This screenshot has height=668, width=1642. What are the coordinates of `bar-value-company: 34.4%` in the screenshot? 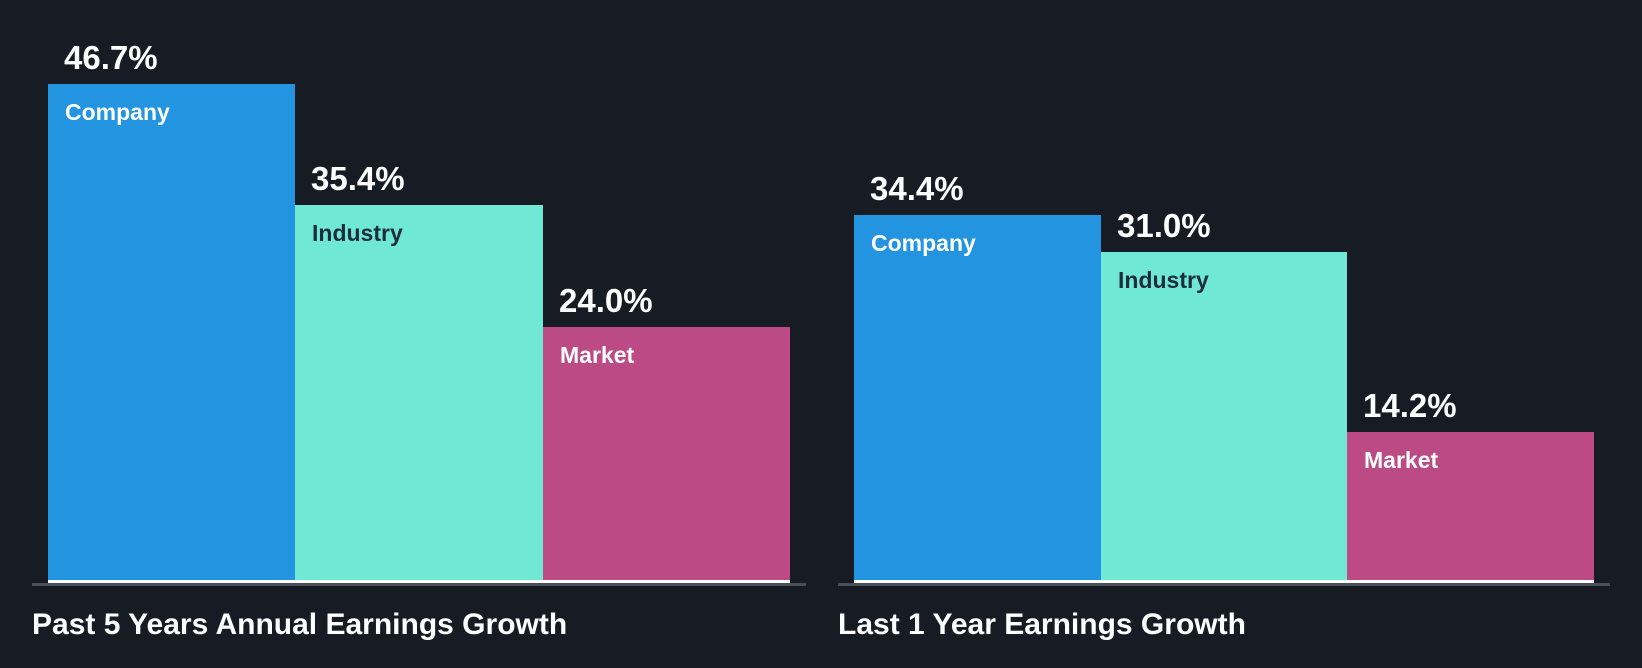 It's located at (917, 188).